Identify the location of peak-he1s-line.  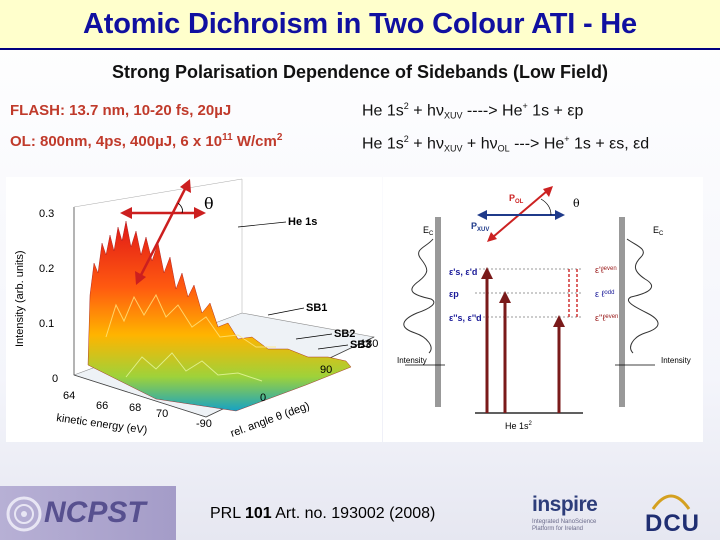
(262, 224).